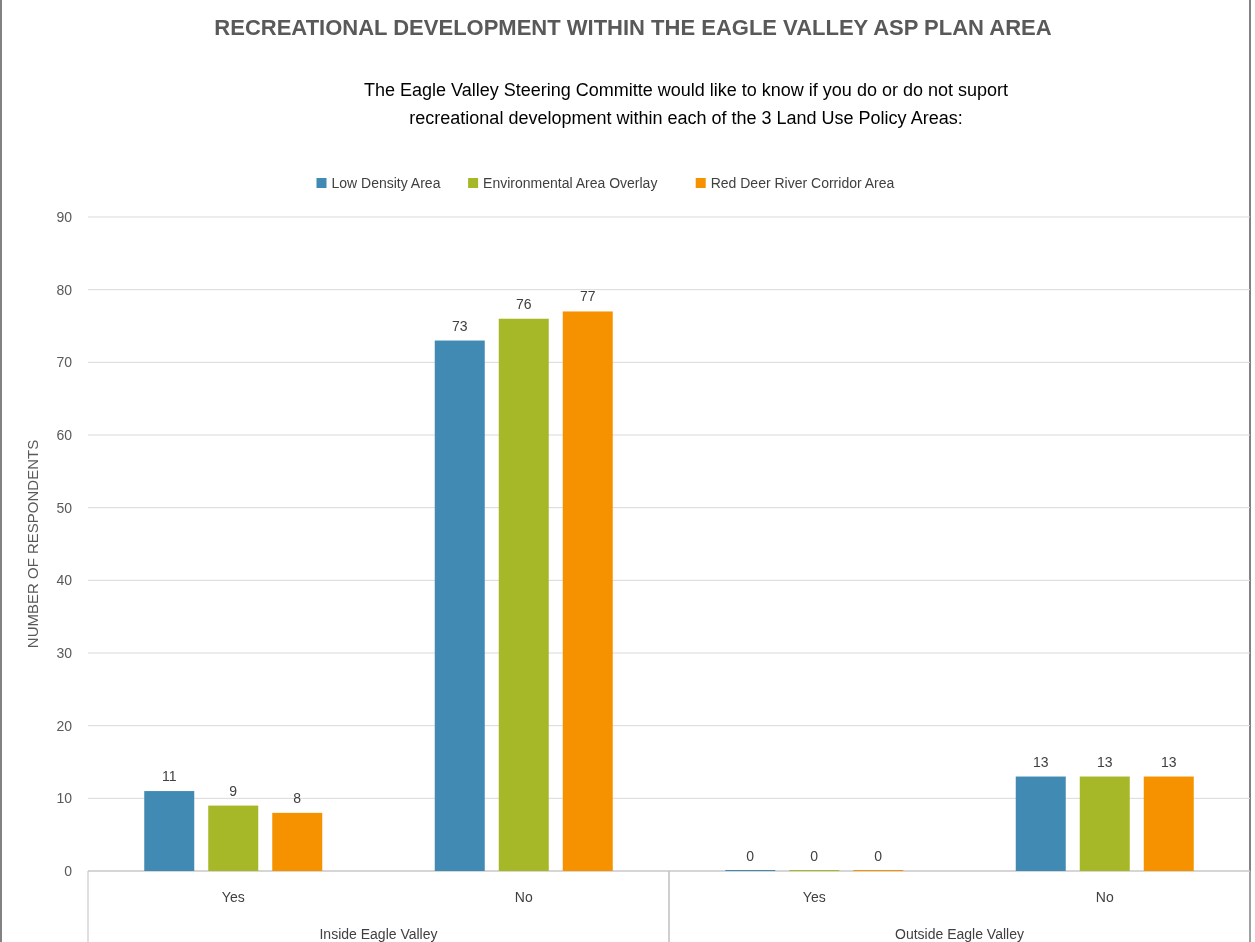  What do you see at coordinates (64, 507) in the screenshot?
I see `y-tick-label: 50` at bounding box center [64, 507].